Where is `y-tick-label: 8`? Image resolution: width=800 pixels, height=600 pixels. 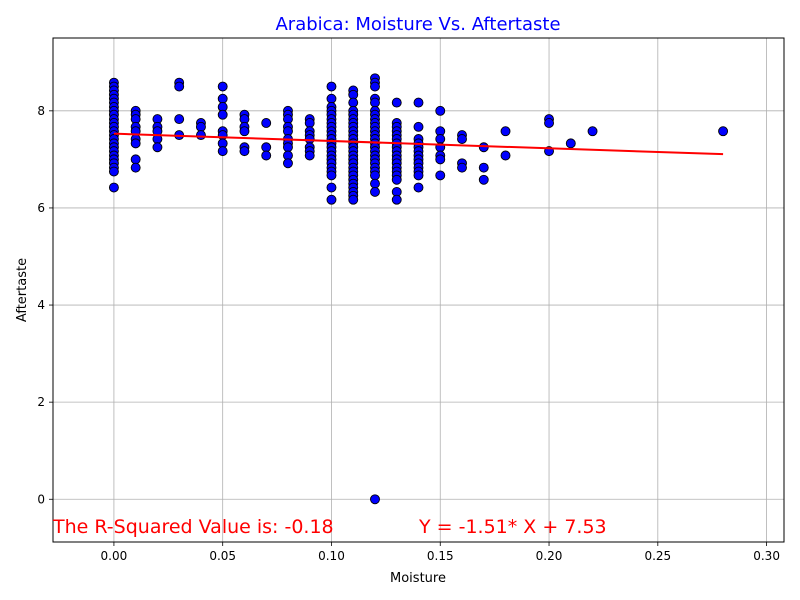 y-tick-label: 8 is located at coordinates (41, 111).